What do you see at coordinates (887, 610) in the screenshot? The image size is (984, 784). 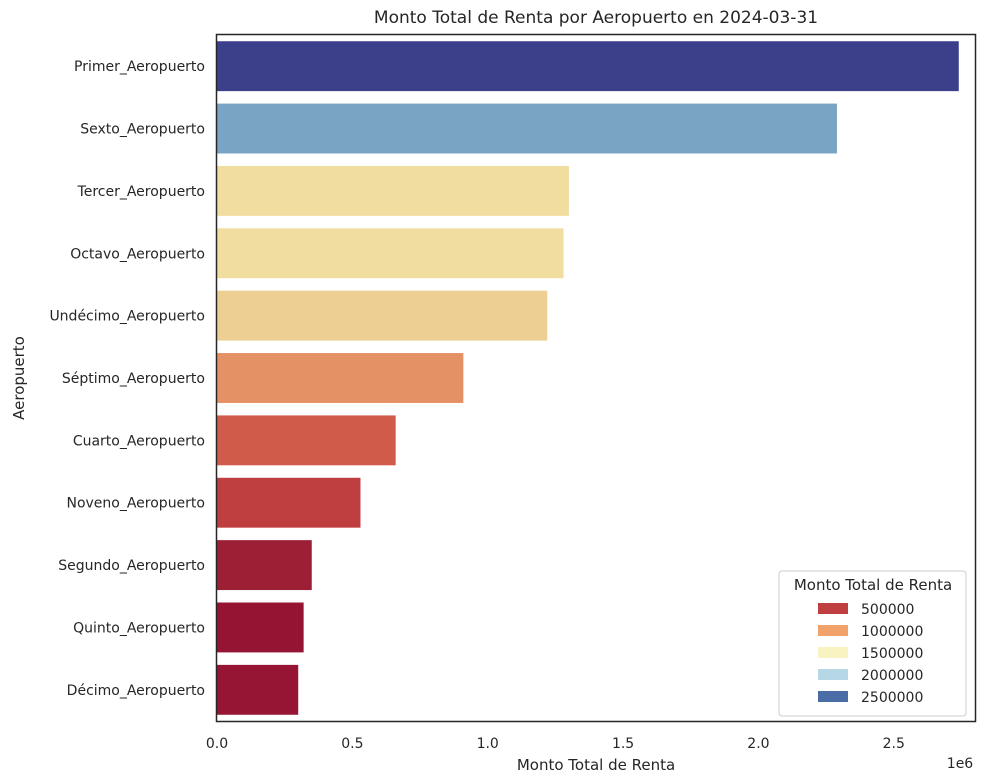 I see `legend-label: 500000` at bounding box center [887, 610].